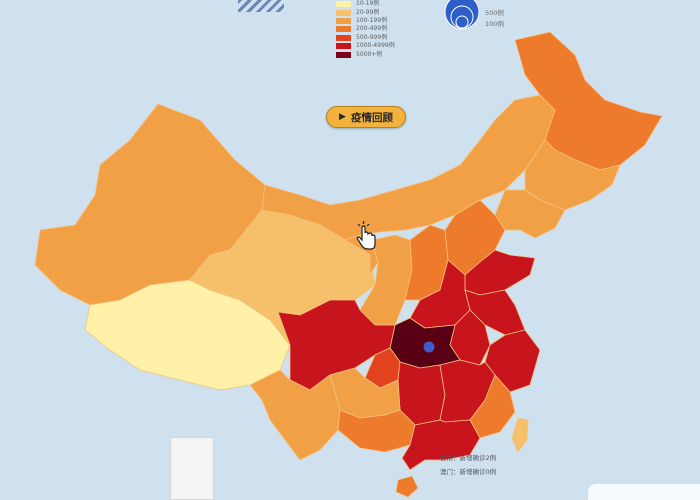 The image size is (700, 500). I want to click on legend-label: 100-199例, so click(372, 20).